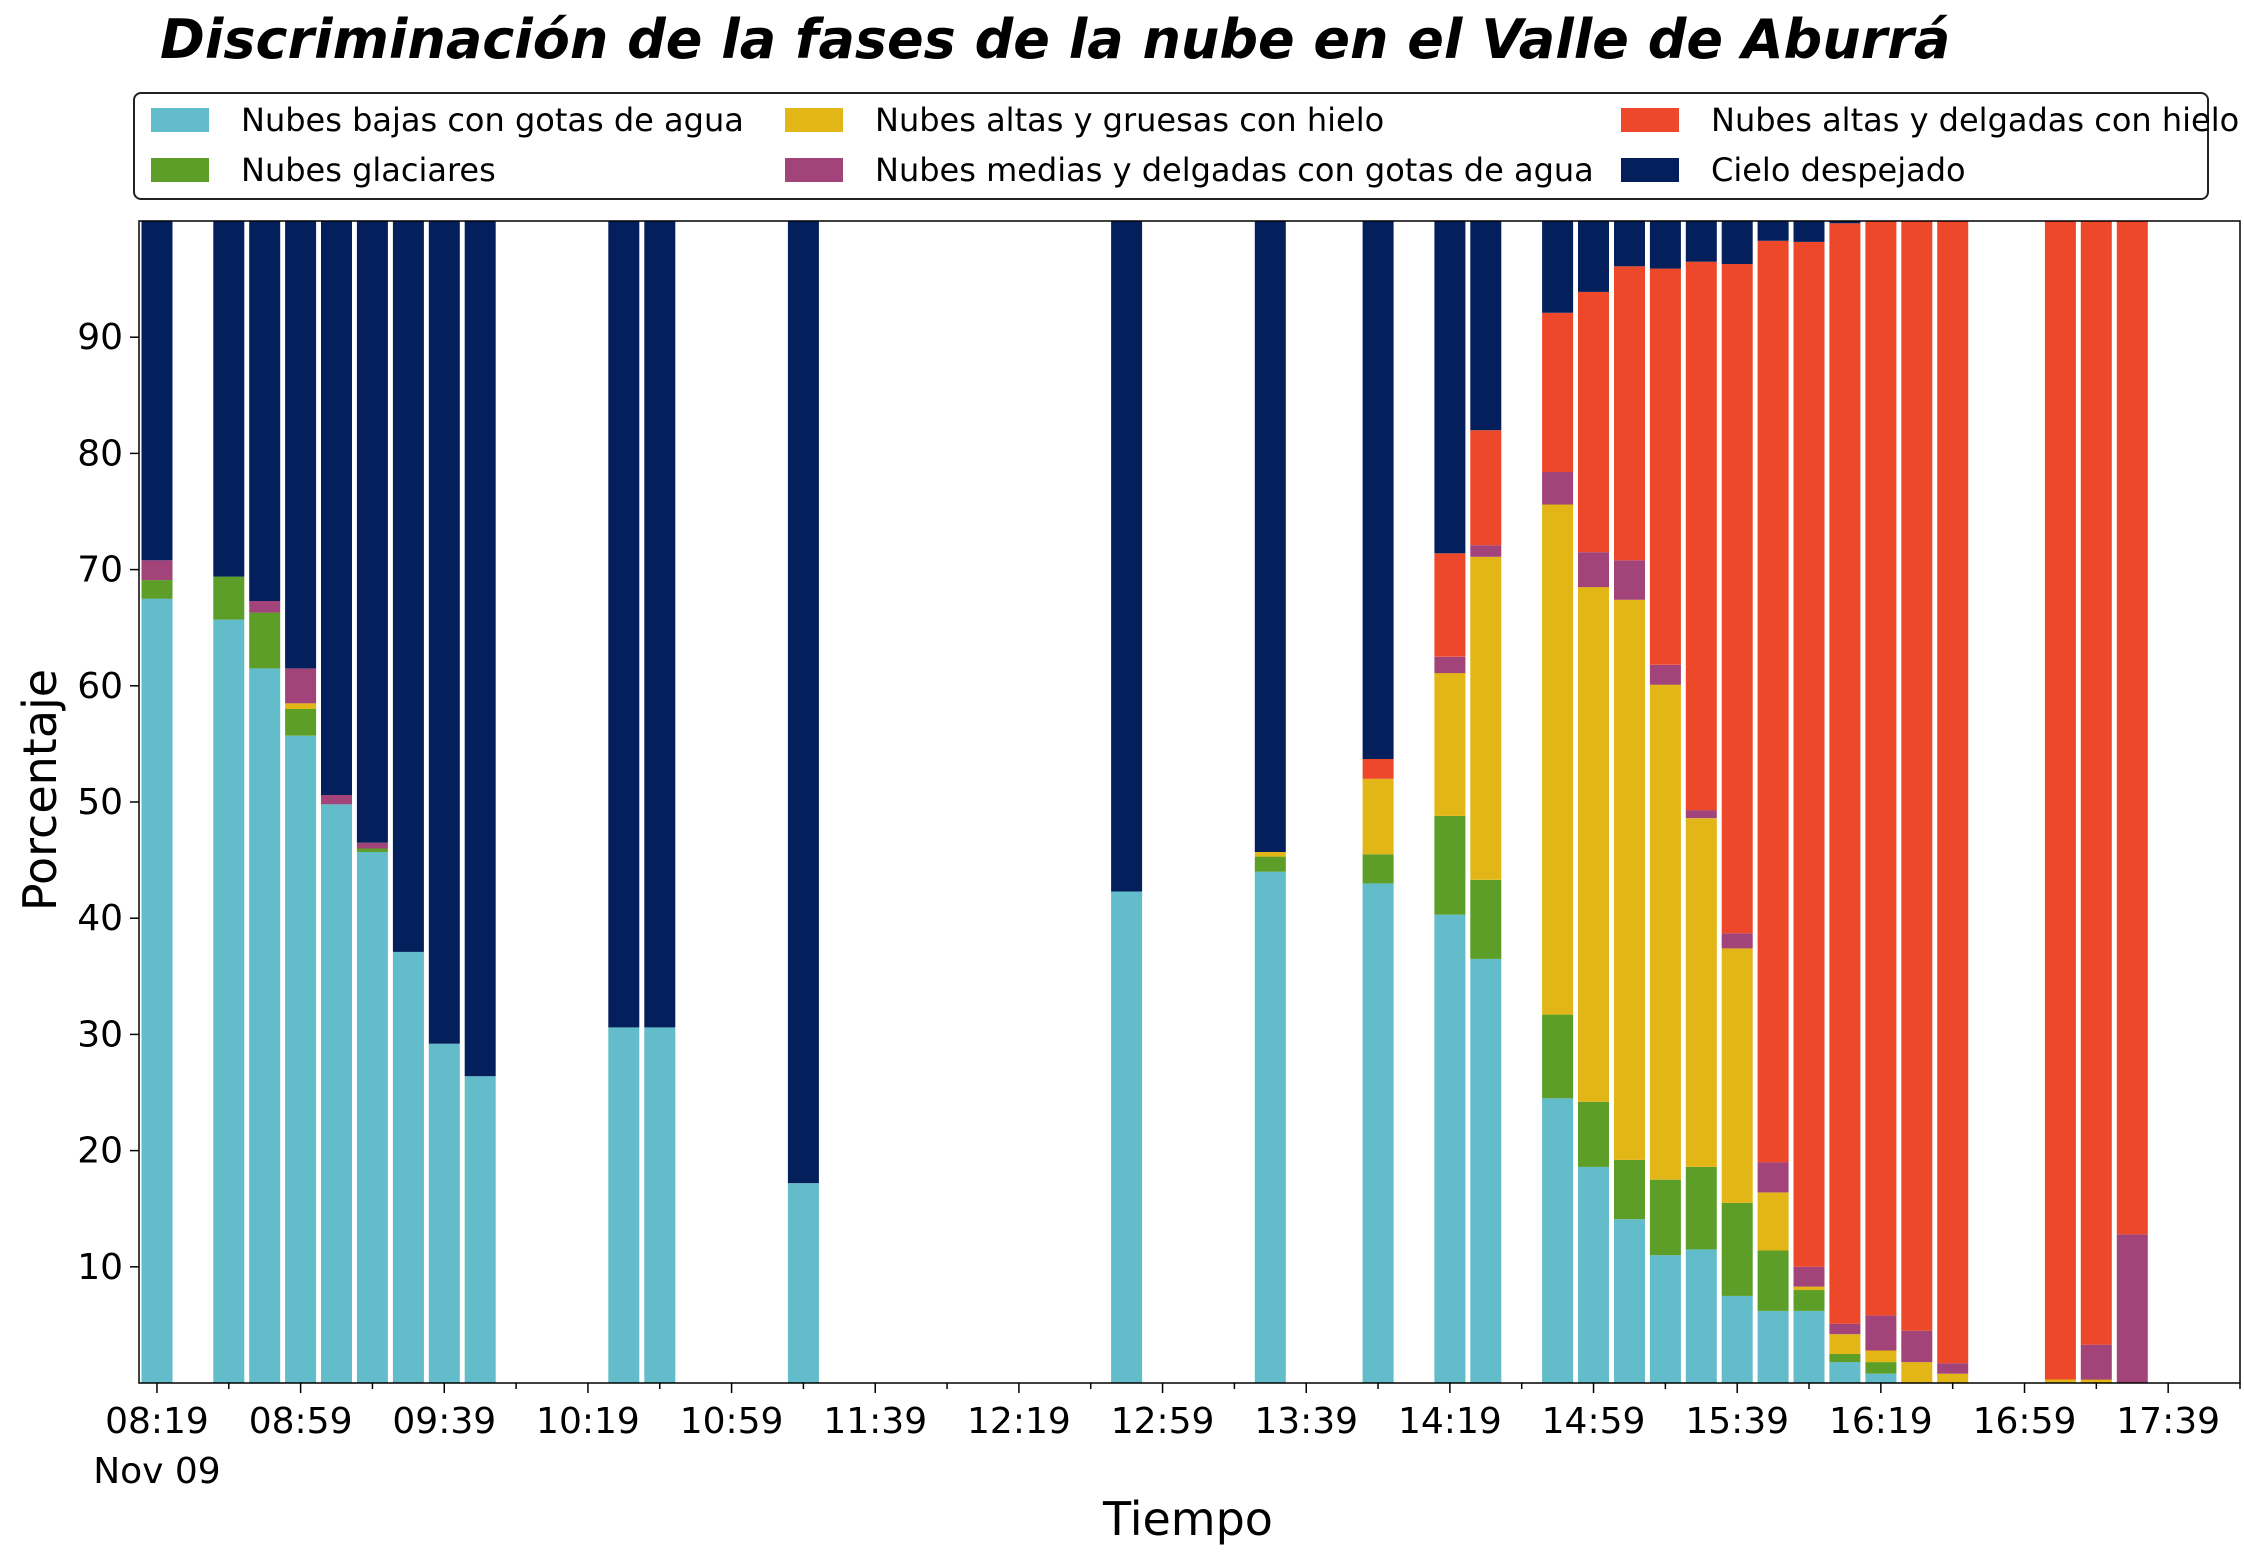 This screenshot has width=2244, height=1559. I want to click on bar-segment-0839-s0, so click(229, 1001).